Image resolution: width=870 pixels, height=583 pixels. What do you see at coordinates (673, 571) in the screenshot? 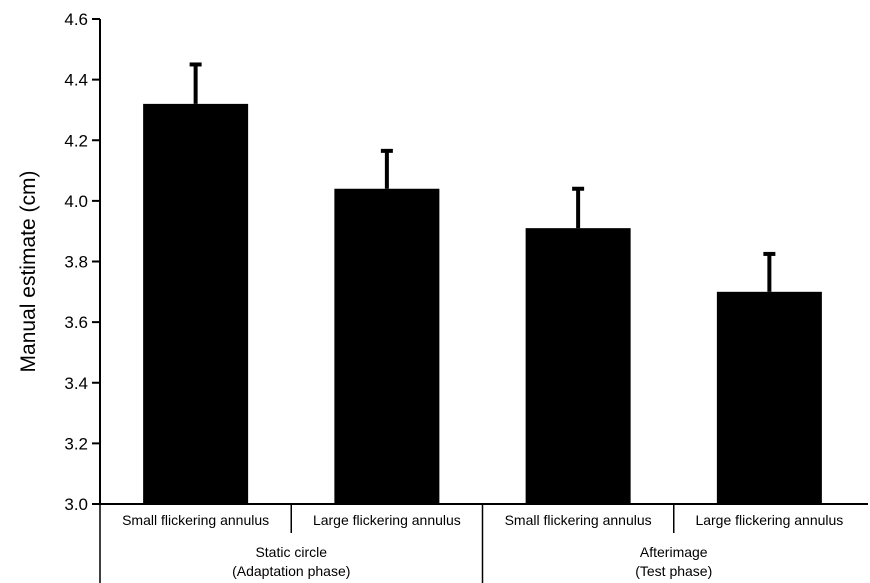
I see `group-label-line2: (Test phase)` at bounding box center [673, 571].